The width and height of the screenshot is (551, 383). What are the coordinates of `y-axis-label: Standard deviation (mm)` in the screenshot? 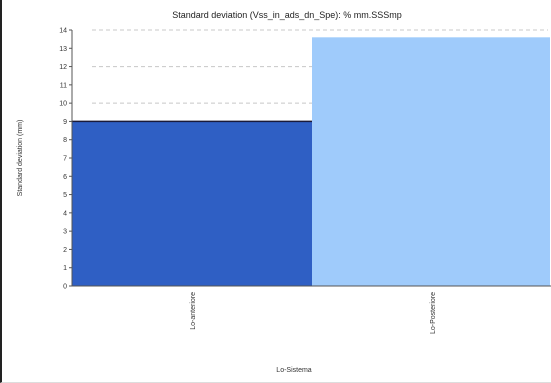 It's located at (20, 158).